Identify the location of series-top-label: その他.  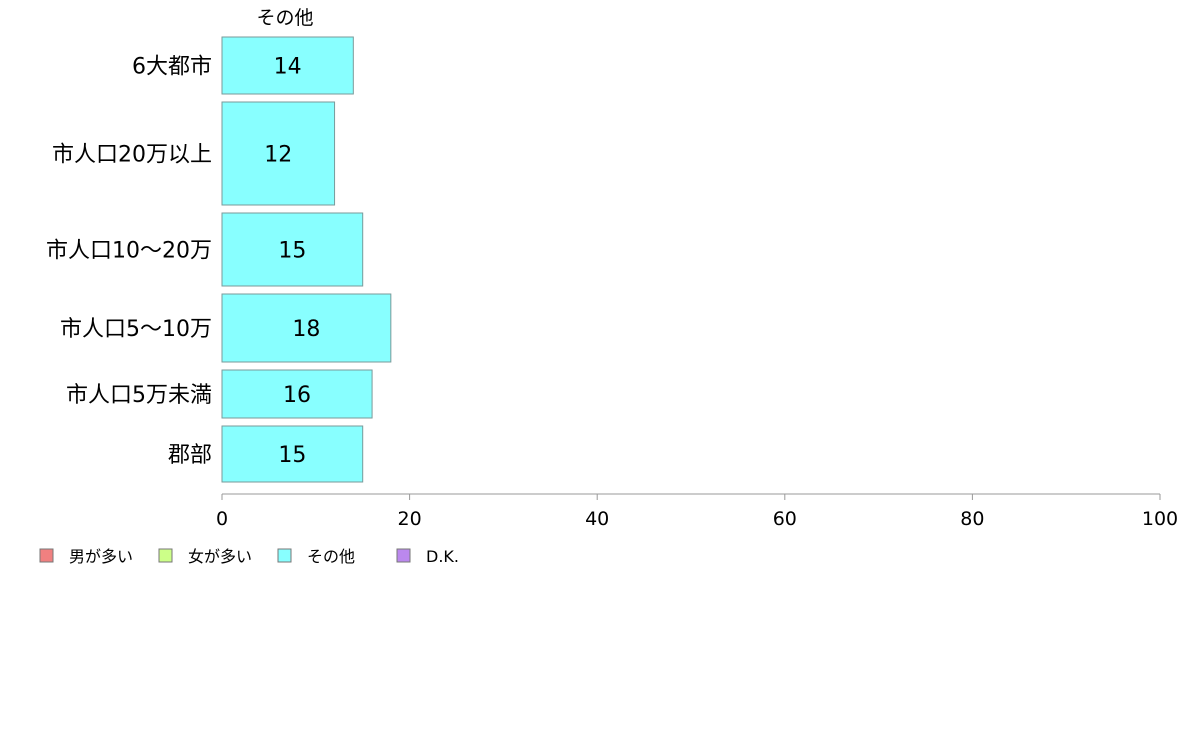
(284, 18).